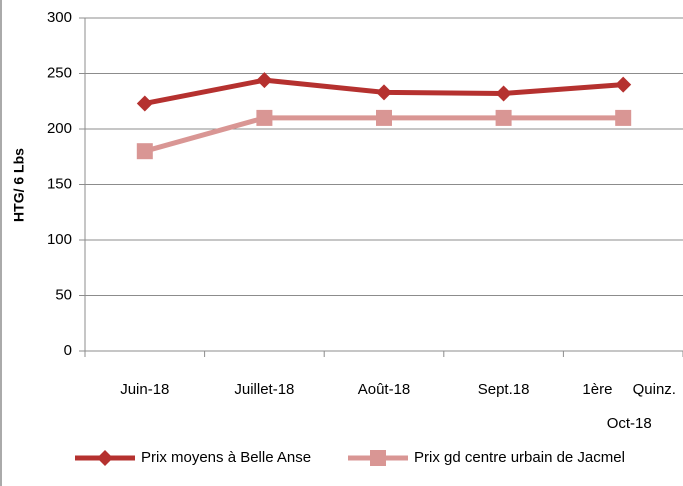  What do you see at coordinates (504, 389) in the screenshot?
I see `x-tick-label: Sept.18` at bounding box center [504, 389].